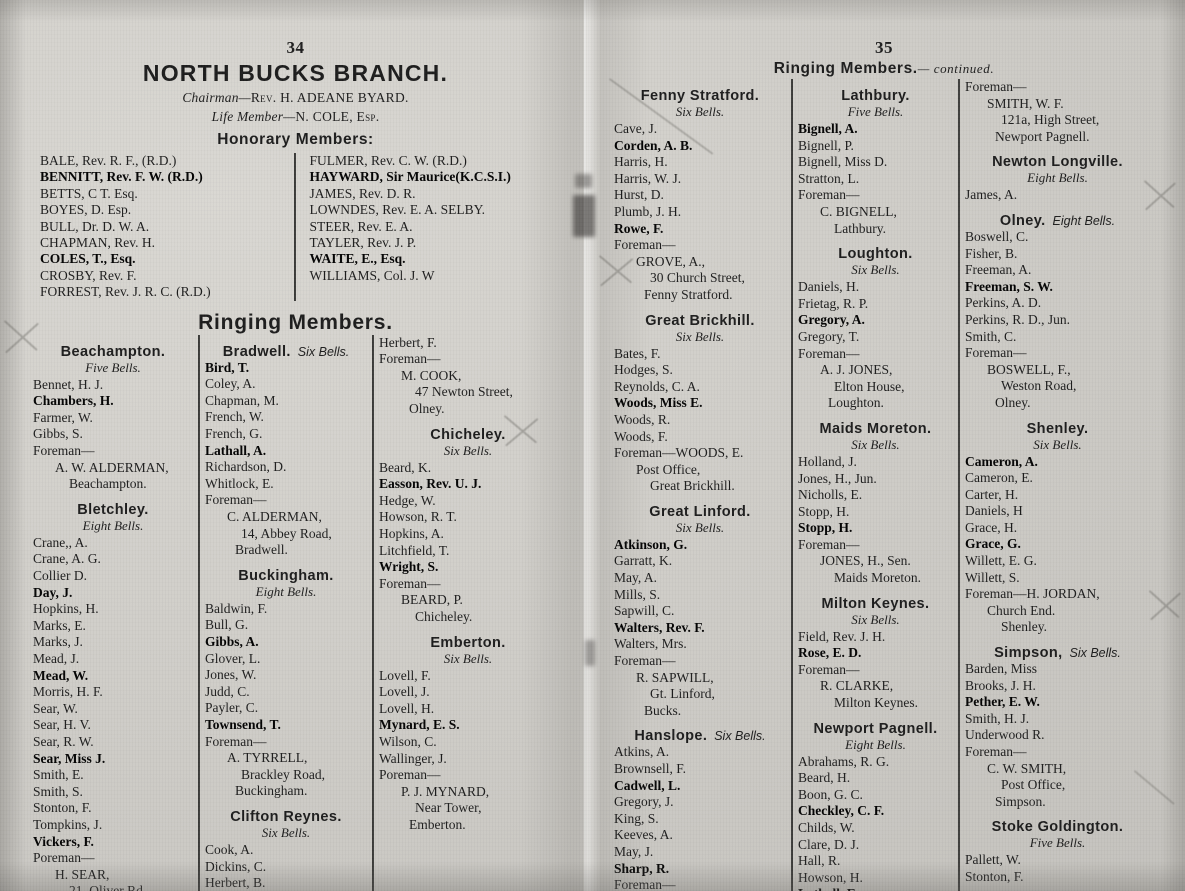 Image resolution: width=1185 pixels, height=891 pixels. I want to click on tower-member: Nicholls, E., so click(830, 495).